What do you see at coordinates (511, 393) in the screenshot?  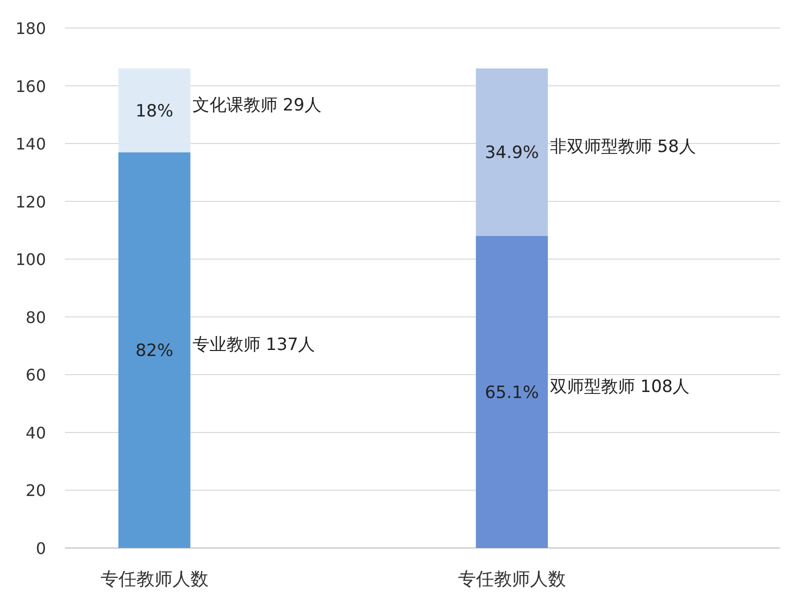 I see `annotation: 65.1%` at bounding box center [511, 393].